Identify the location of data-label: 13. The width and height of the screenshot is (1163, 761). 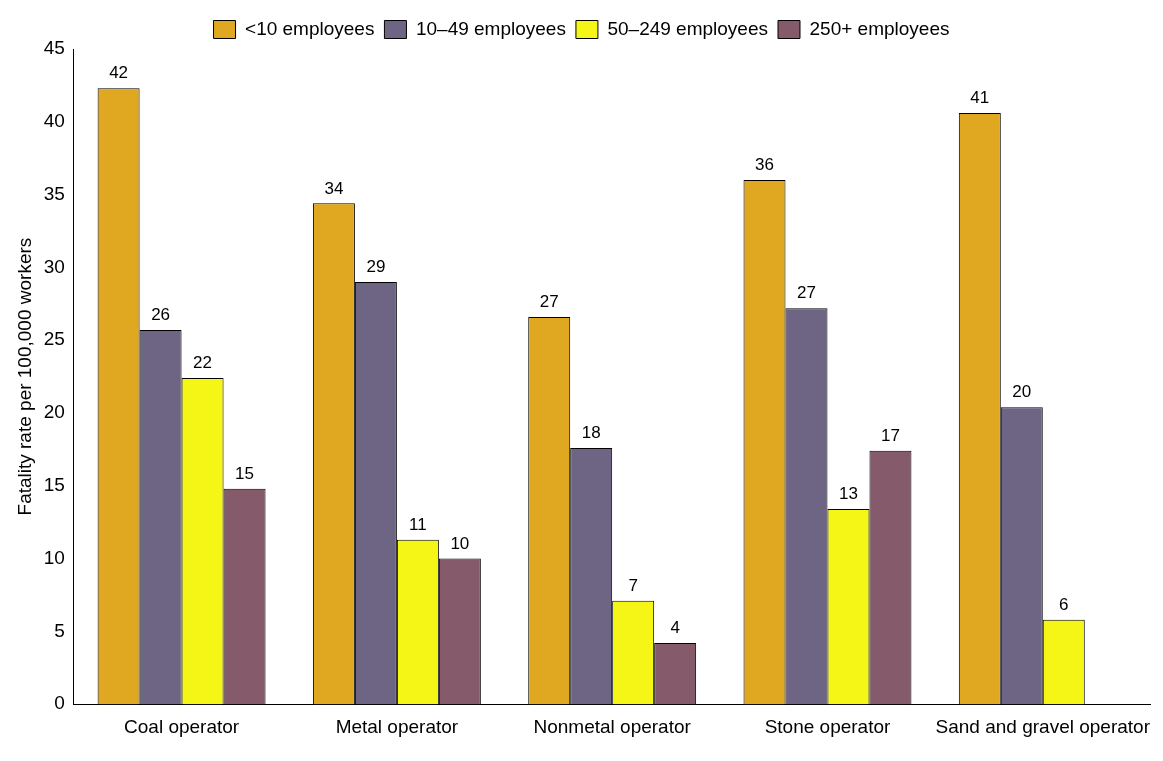
(848, 494).